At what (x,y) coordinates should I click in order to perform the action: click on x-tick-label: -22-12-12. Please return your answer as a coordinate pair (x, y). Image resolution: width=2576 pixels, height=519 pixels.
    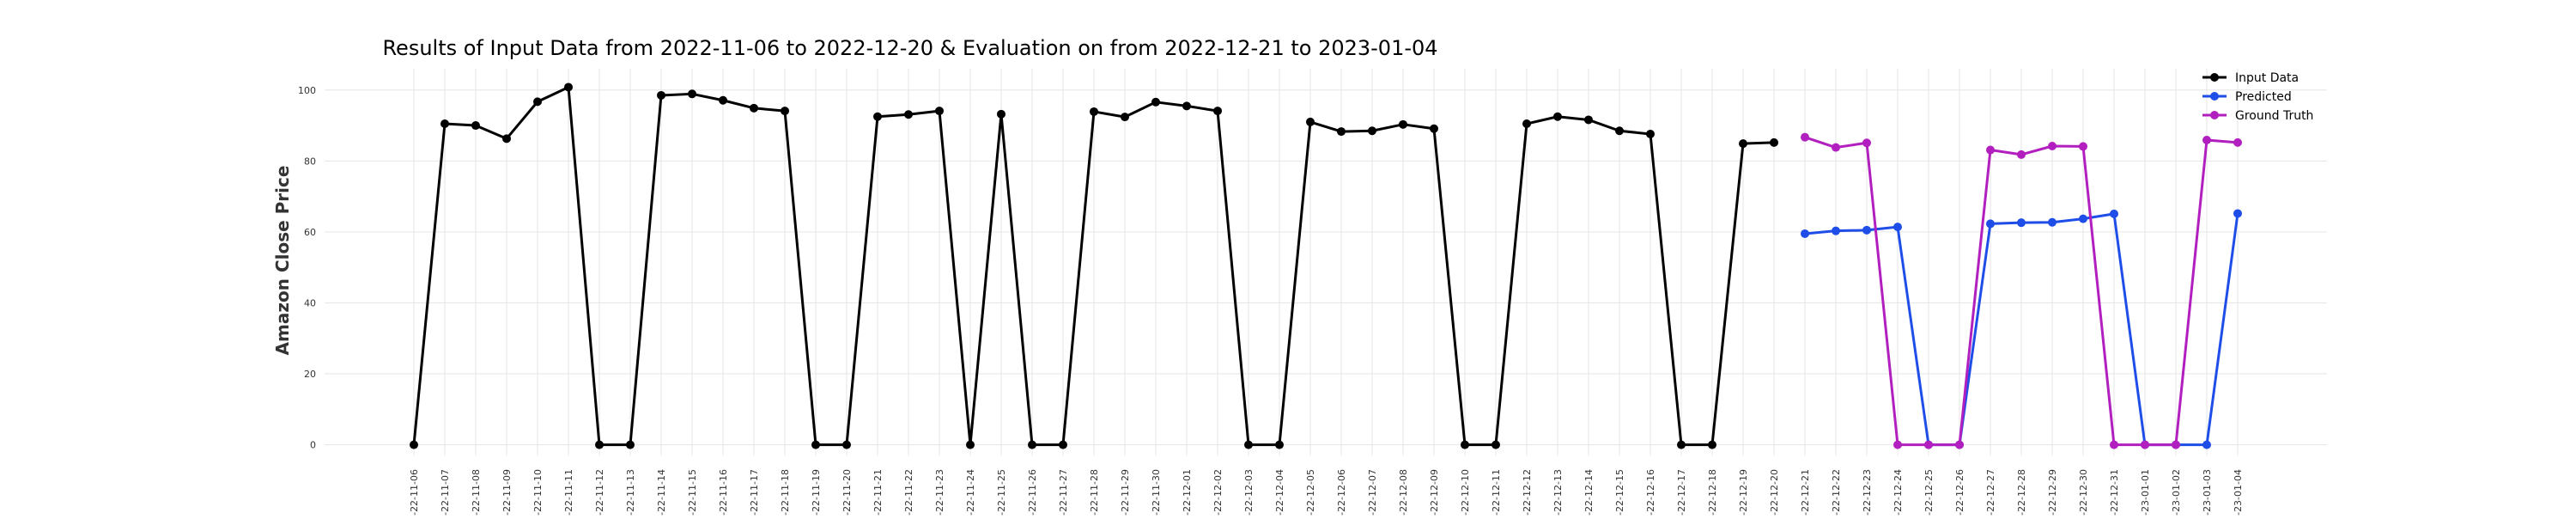
    Looking at the image, I should click on (1528, 492).